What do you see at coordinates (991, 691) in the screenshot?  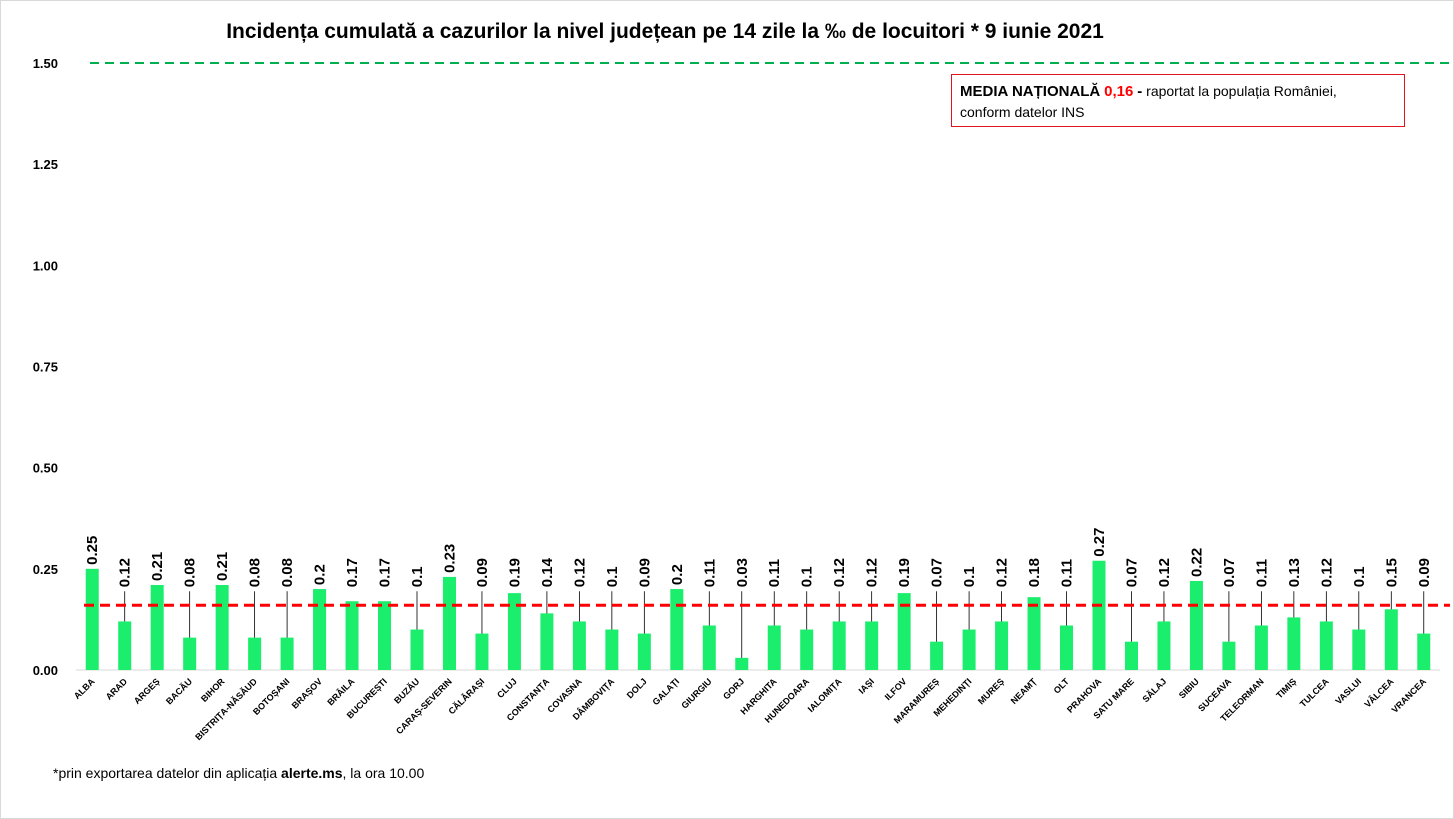 I see `category-label: MUREȘ` at bounding box center [991, 691].